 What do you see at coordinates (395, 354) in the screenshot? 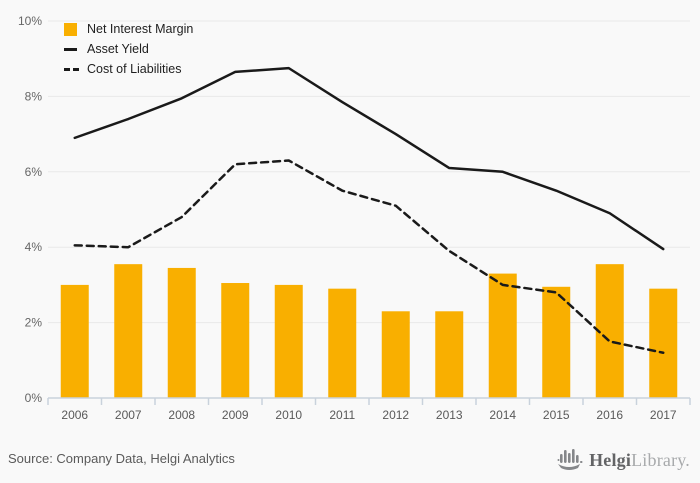
I see `bar-2012` at bounding box center [395, 354].